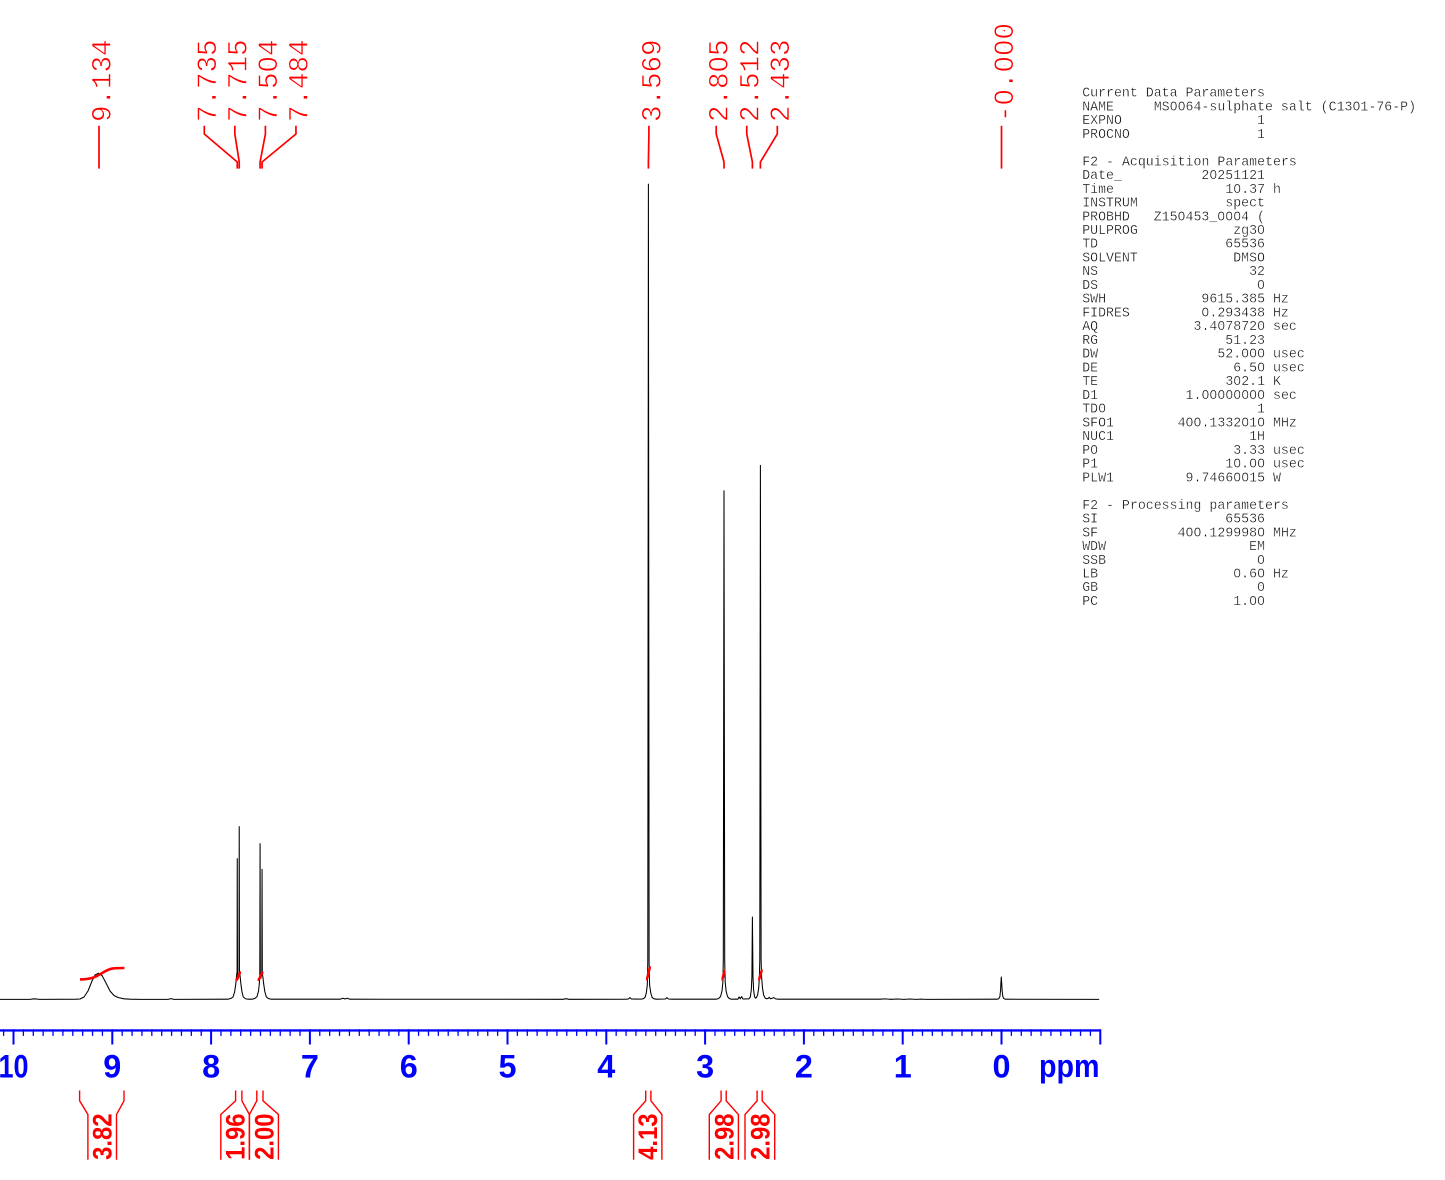 This screenshot has height=1180, width=1445. What do you see at coordinates (1185, 313) in the screenshot?
I see `svg-text: FIDRES 0.293438 Hz` at bounding box center [1185, 313].